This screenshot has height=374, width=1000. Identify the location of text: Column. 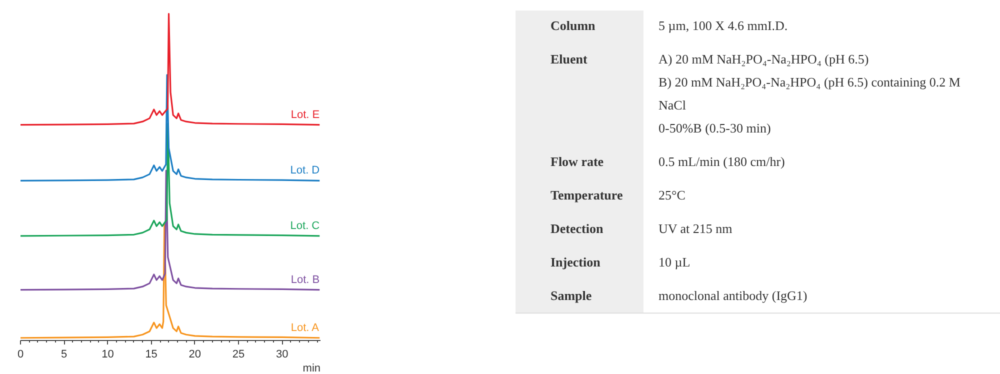
(573, 25).